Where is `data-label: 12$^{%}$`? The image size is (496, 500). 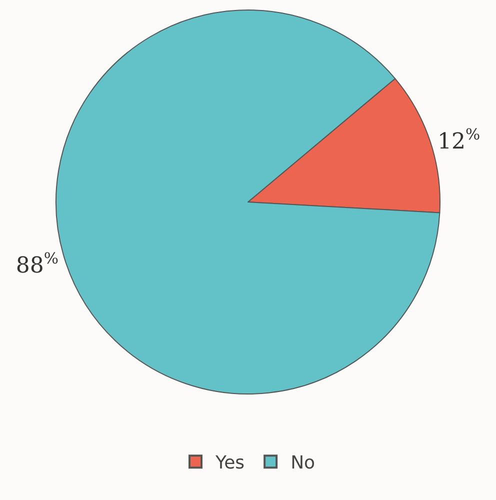
data-label: 12$^{%}$ is located at coordinates (458, 140).